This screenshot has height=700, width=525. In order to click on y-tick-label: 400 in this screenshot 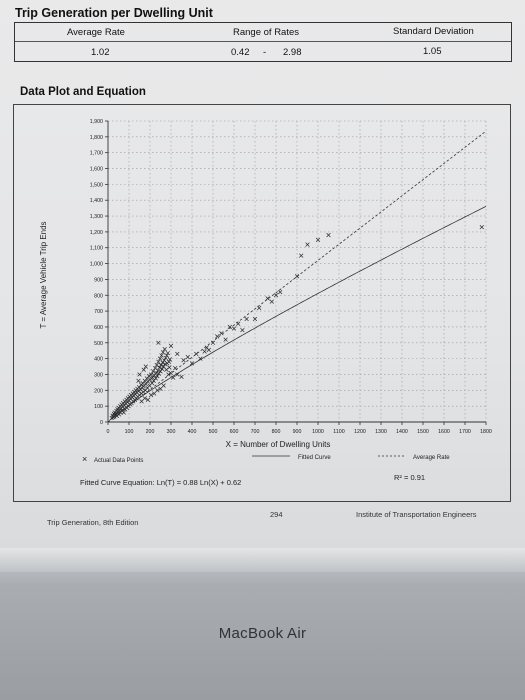, I will do `click(98, 360)`.